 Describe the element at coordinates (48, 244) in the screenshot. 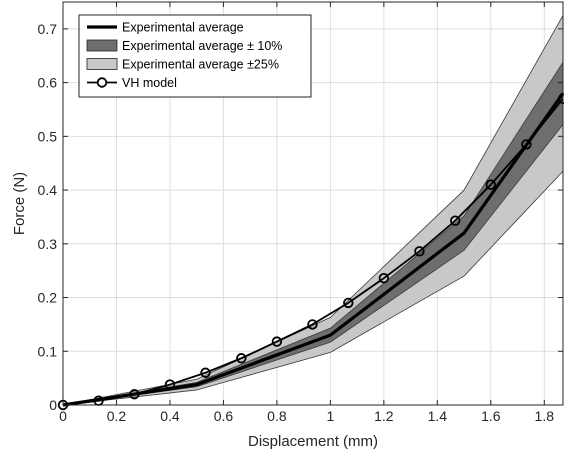

I see `y-tick-label-3: 0.3` at that location.